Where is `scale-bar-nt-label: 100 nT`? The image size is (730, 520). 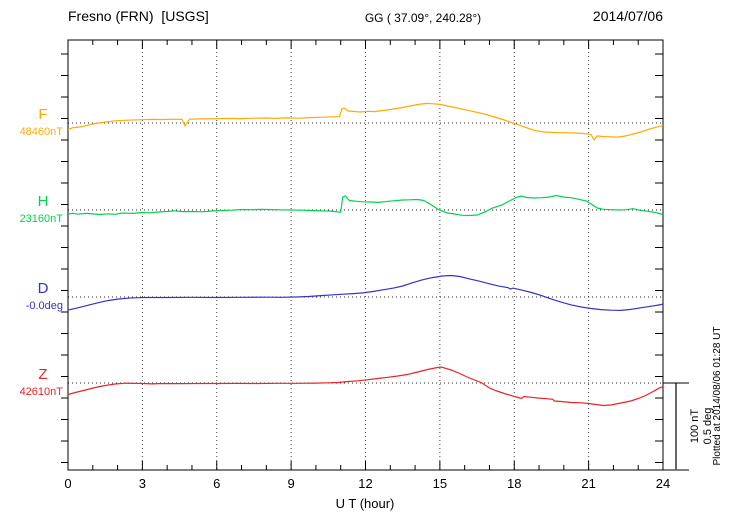
scale-bar-nt-label: 100 nT is located at coordinates (695, 426).